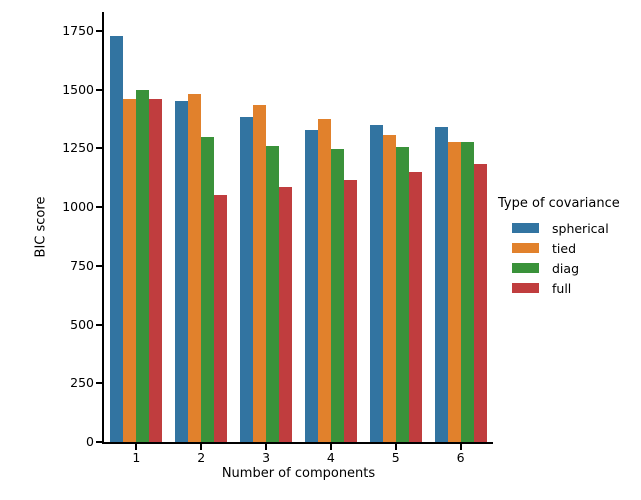  What do you see at coordinates (330, 457) in the screenshot?
I see `x-tick-label: 4` at bounding box center [330, 457].